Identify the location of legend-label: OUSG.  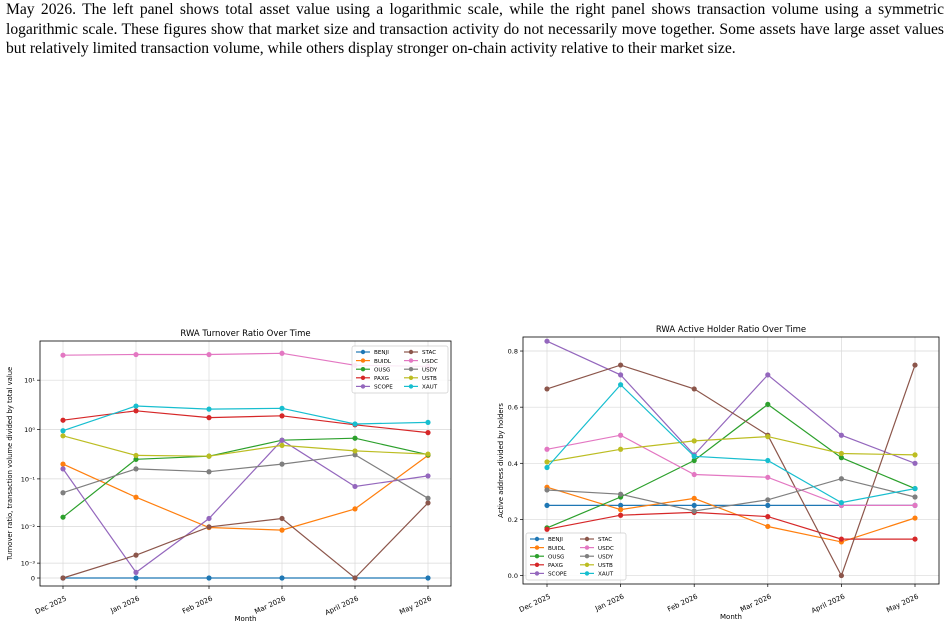
(382, 370).